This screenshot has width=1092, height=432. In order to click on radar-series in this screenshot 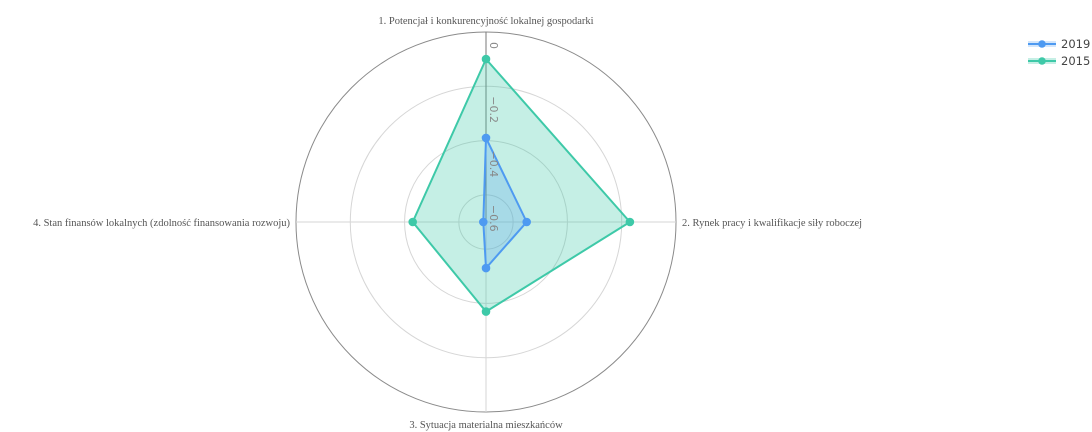, I will do `click(521, 185)`.